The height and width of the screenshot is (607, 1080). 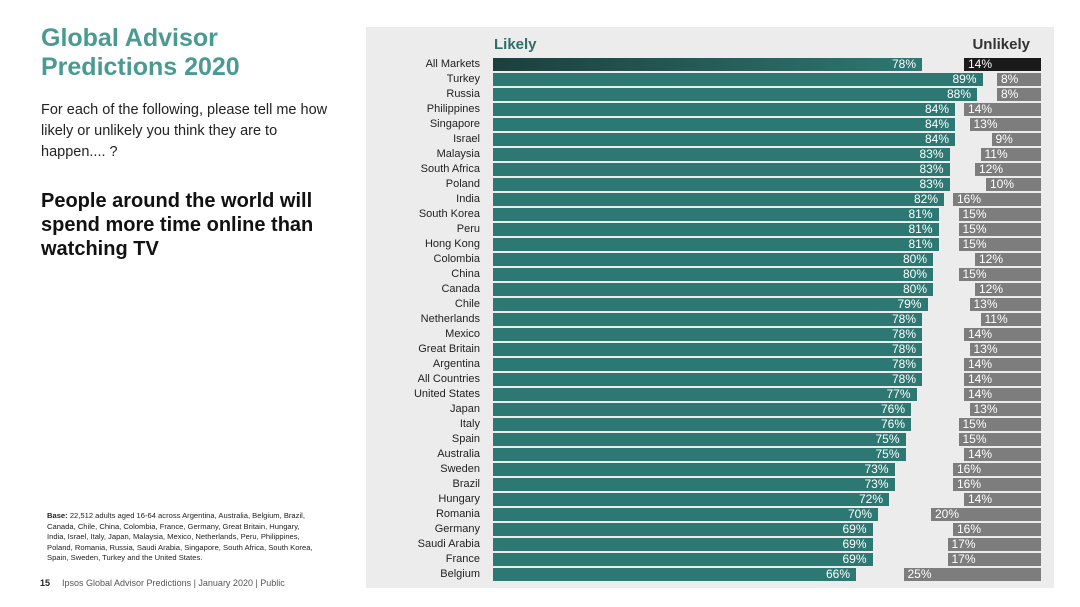 I want to click on category-label: France, so click(x=462, y=559).